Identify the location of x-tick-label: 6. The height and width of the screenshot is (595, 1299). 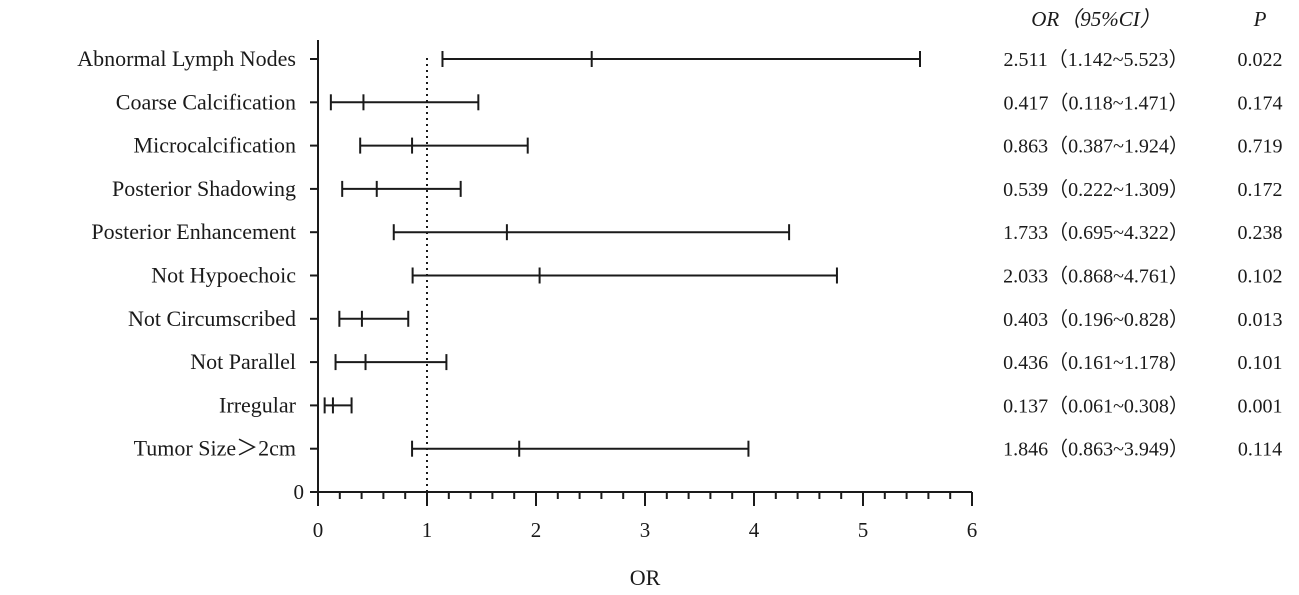
(972, 530).